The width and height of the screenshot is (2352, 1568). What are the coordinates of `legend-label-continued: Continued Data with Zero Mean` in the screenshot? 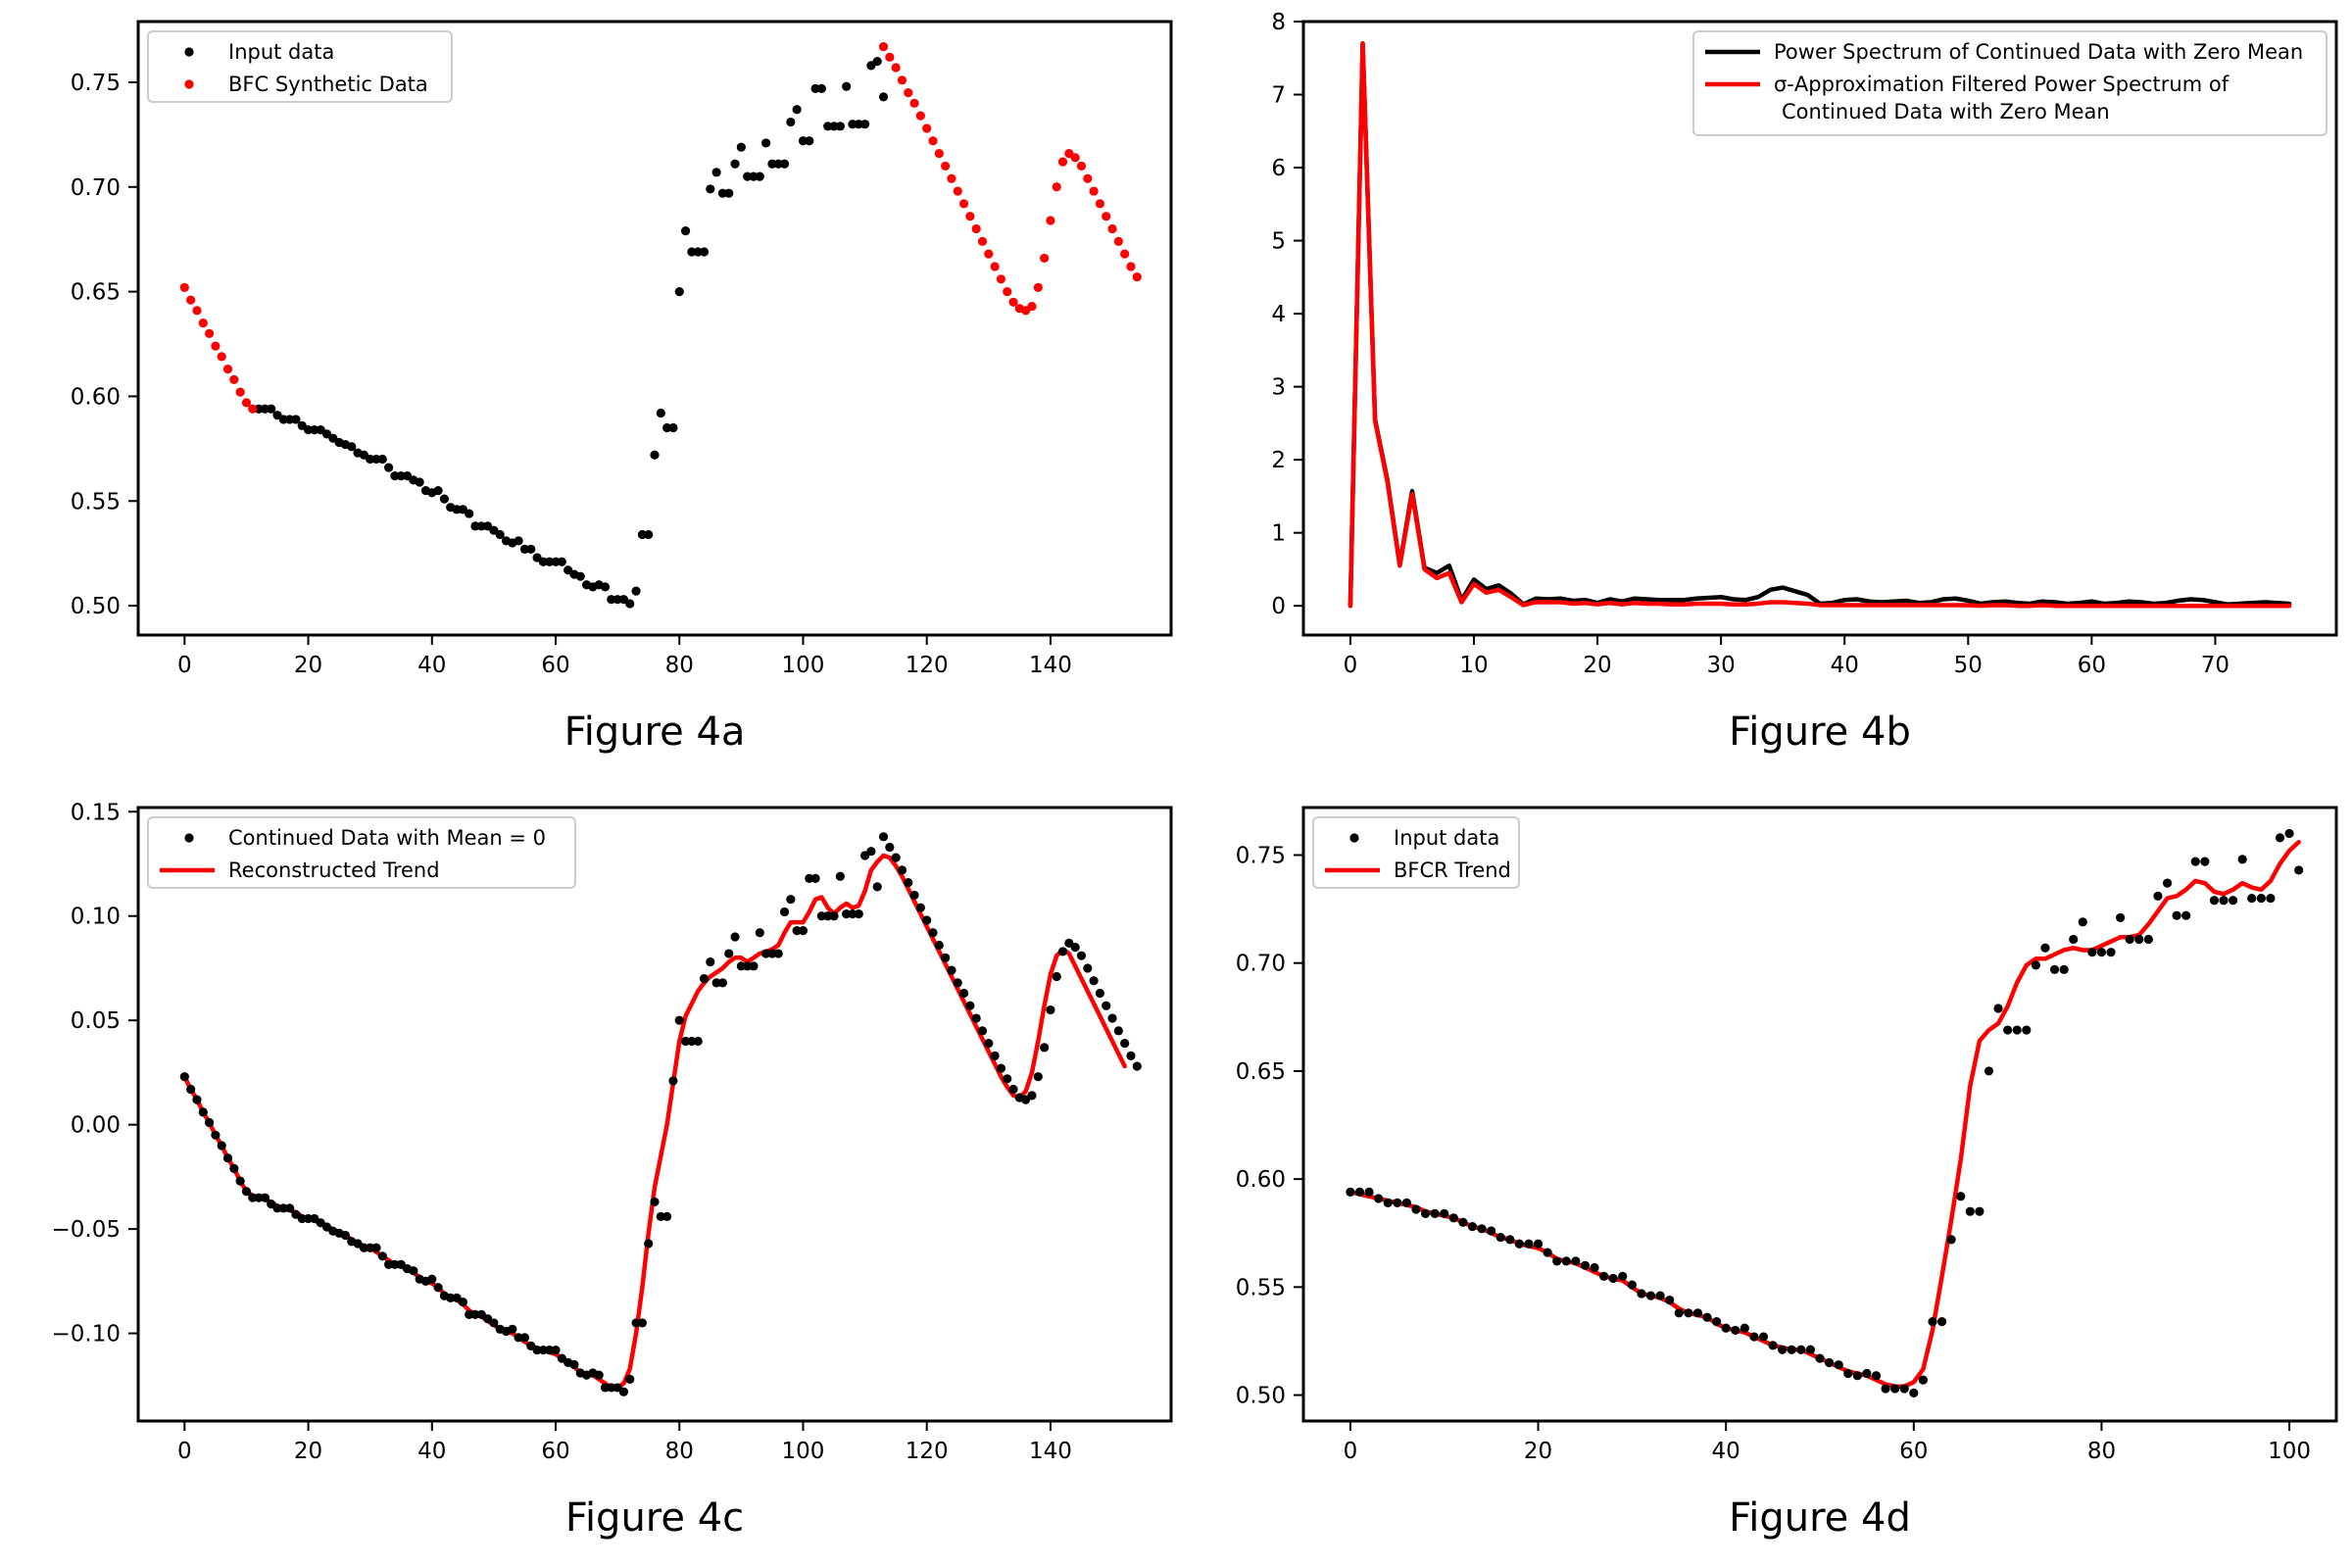 It's located at (1946, 111).